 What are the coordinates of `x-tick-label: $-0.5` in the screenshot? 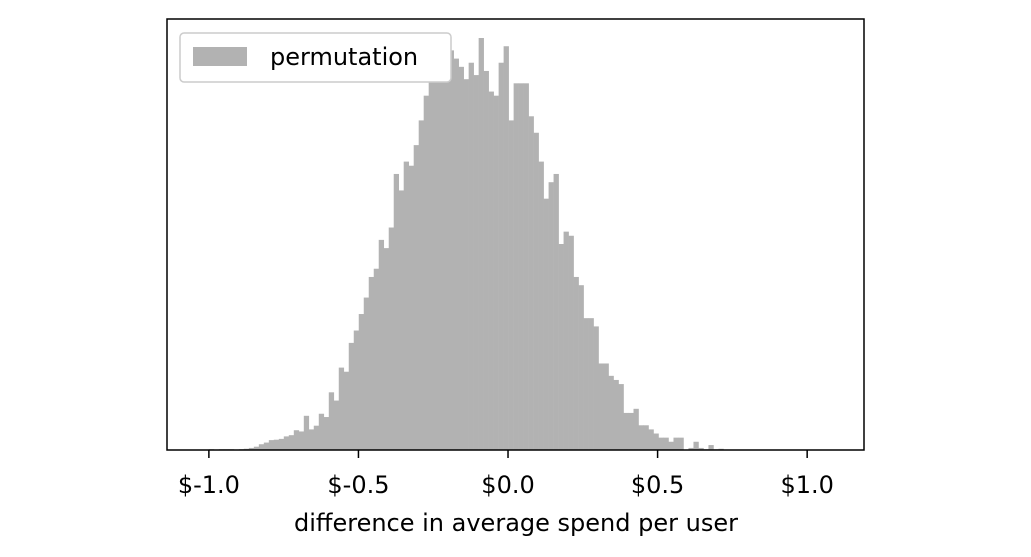 It's located at (358, 485).